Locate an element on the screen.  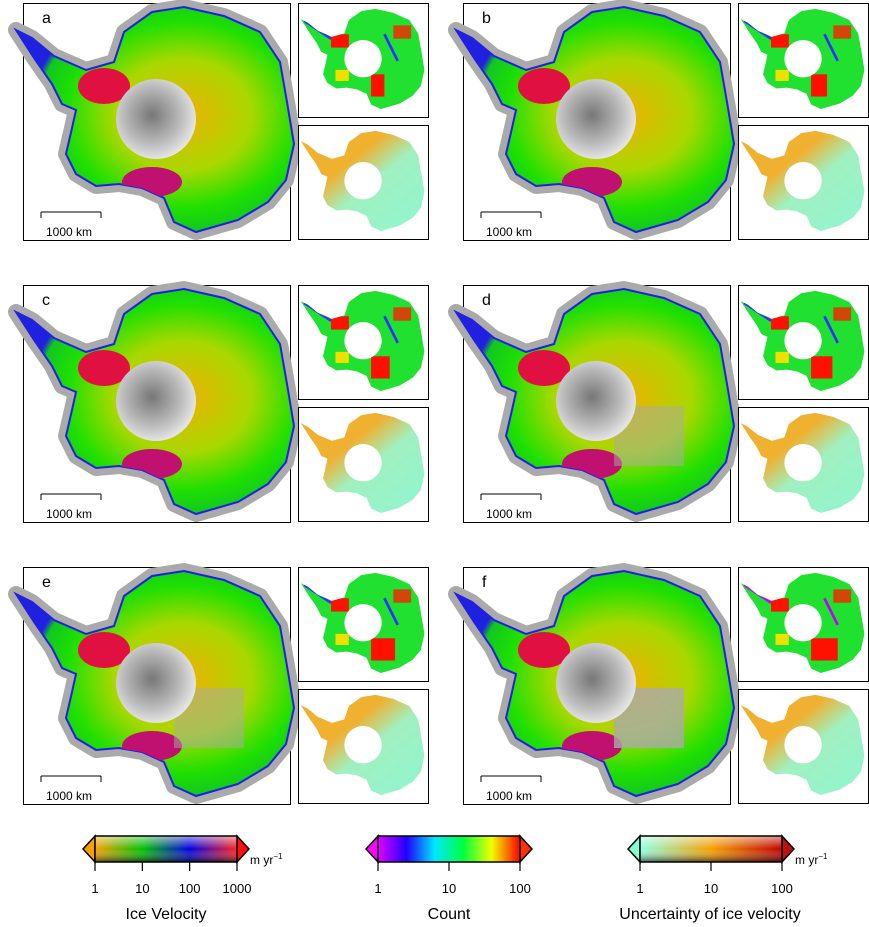
ice-velocity-map: b 1000 km is located at coordinates (595, 120).